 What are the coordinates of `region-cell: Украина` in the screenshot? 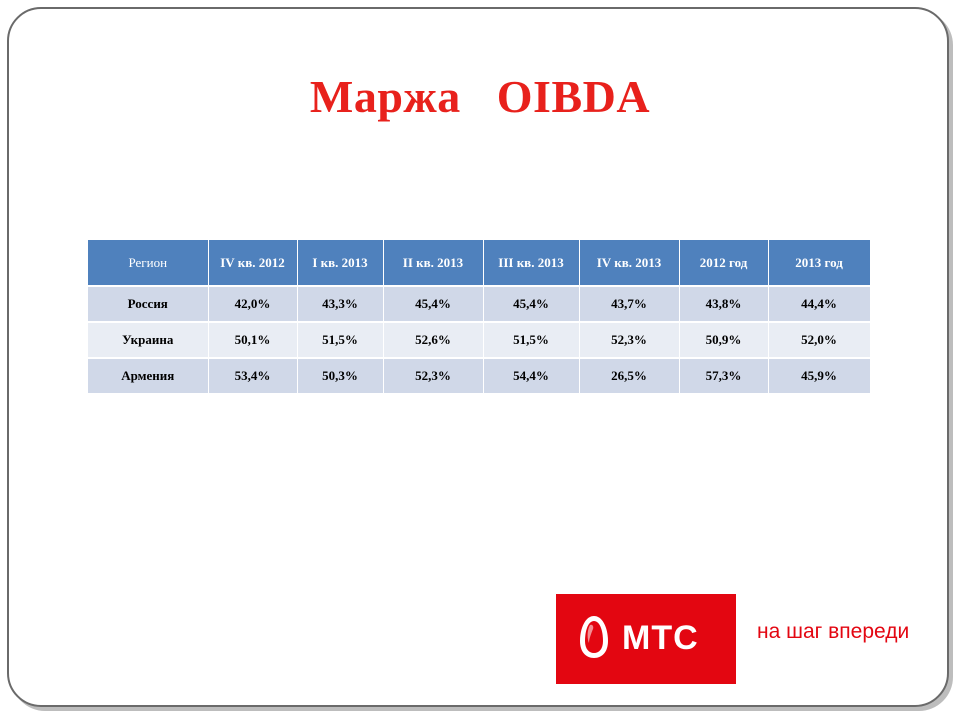 It's located at (148, 339).